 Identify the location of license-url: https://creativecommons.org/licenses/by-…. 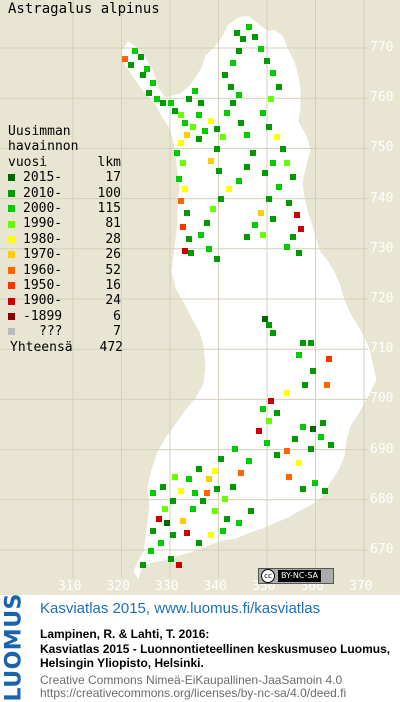
(193, 693).